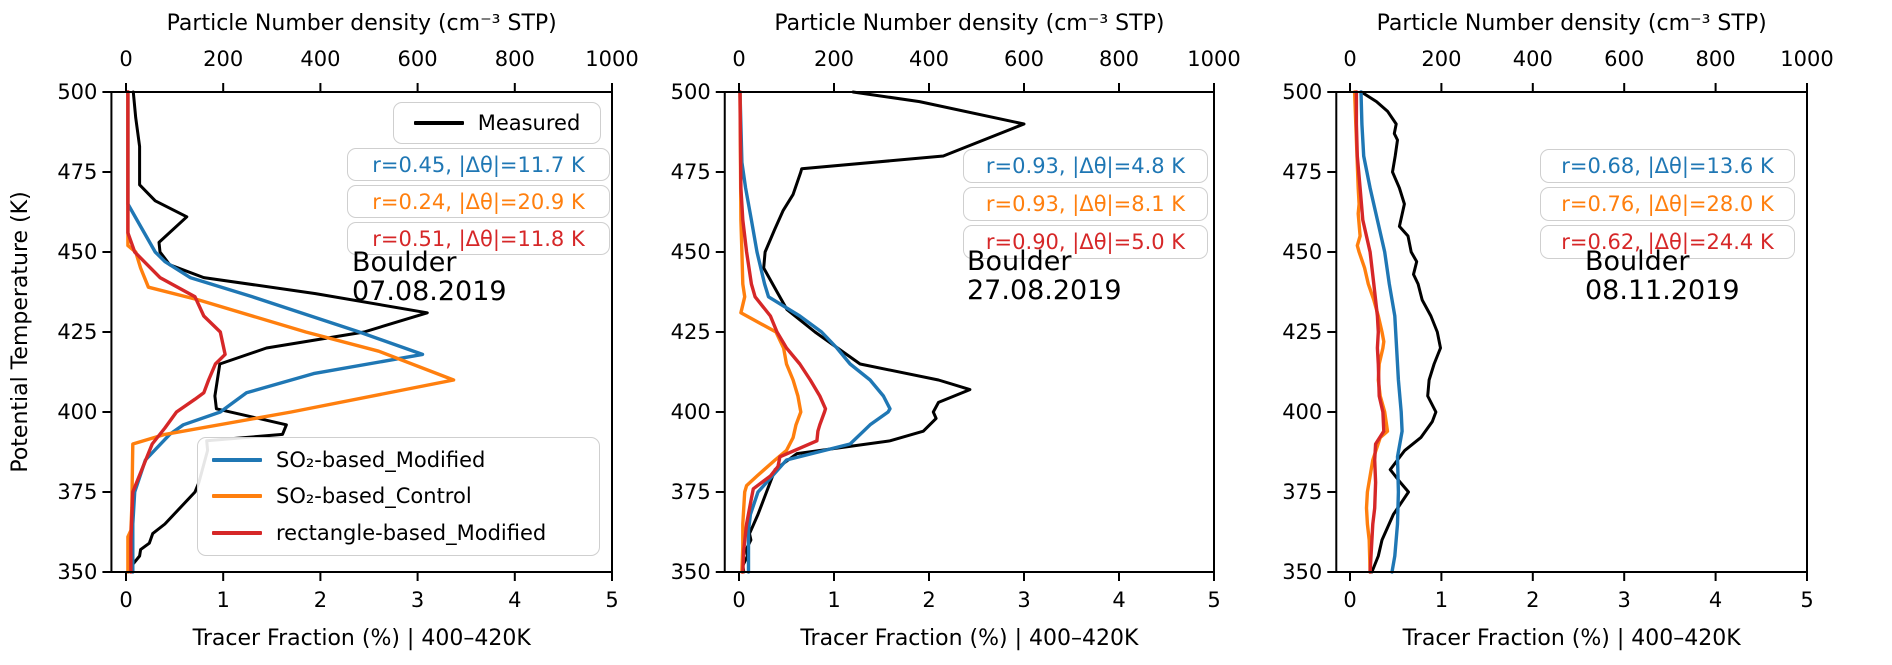  Describe the element at coordinates (374, 496) in the screenshot. I see `legend-item-label: SO₂-based_Control` at that location.